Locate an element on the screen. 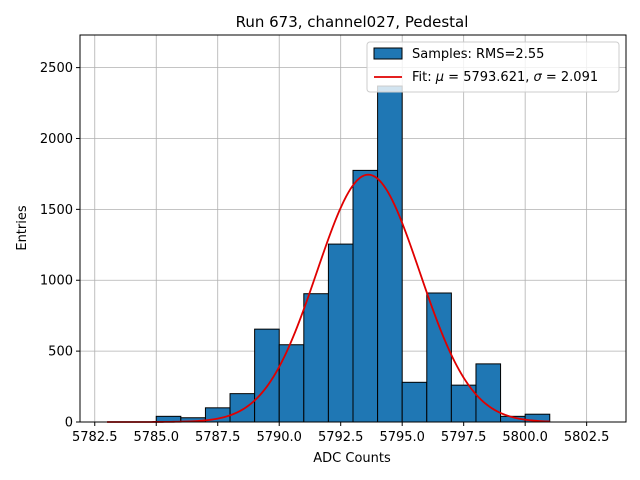 This screenshot has width=640, height=480. y-tick-label: 2000 is located at coordinates (56, 139).